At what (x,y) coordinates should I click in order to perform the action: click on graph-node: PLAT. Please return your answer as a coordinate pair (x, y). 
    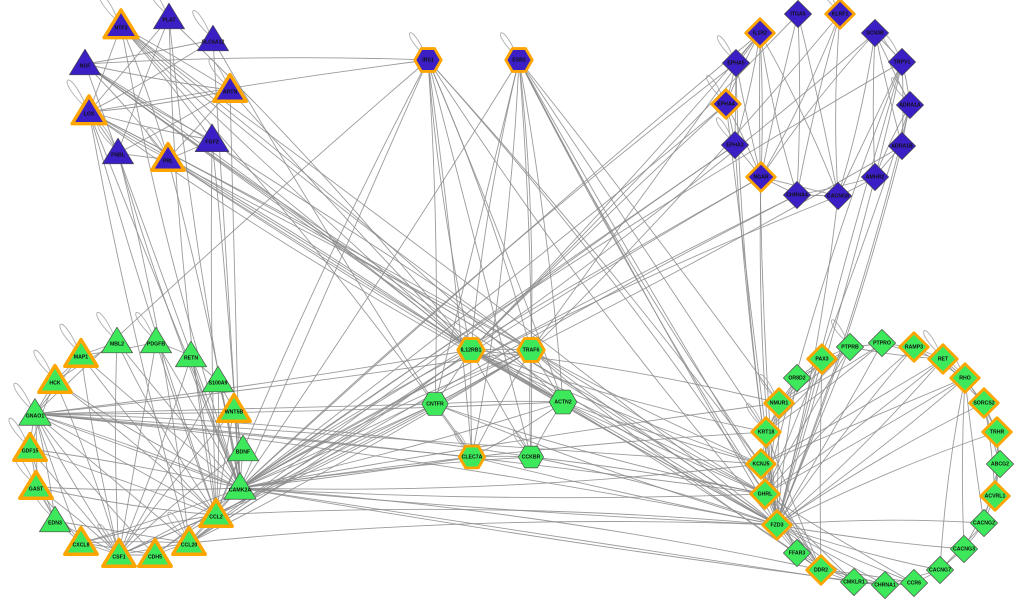
    Looking at the image, I should click on (169, 16).